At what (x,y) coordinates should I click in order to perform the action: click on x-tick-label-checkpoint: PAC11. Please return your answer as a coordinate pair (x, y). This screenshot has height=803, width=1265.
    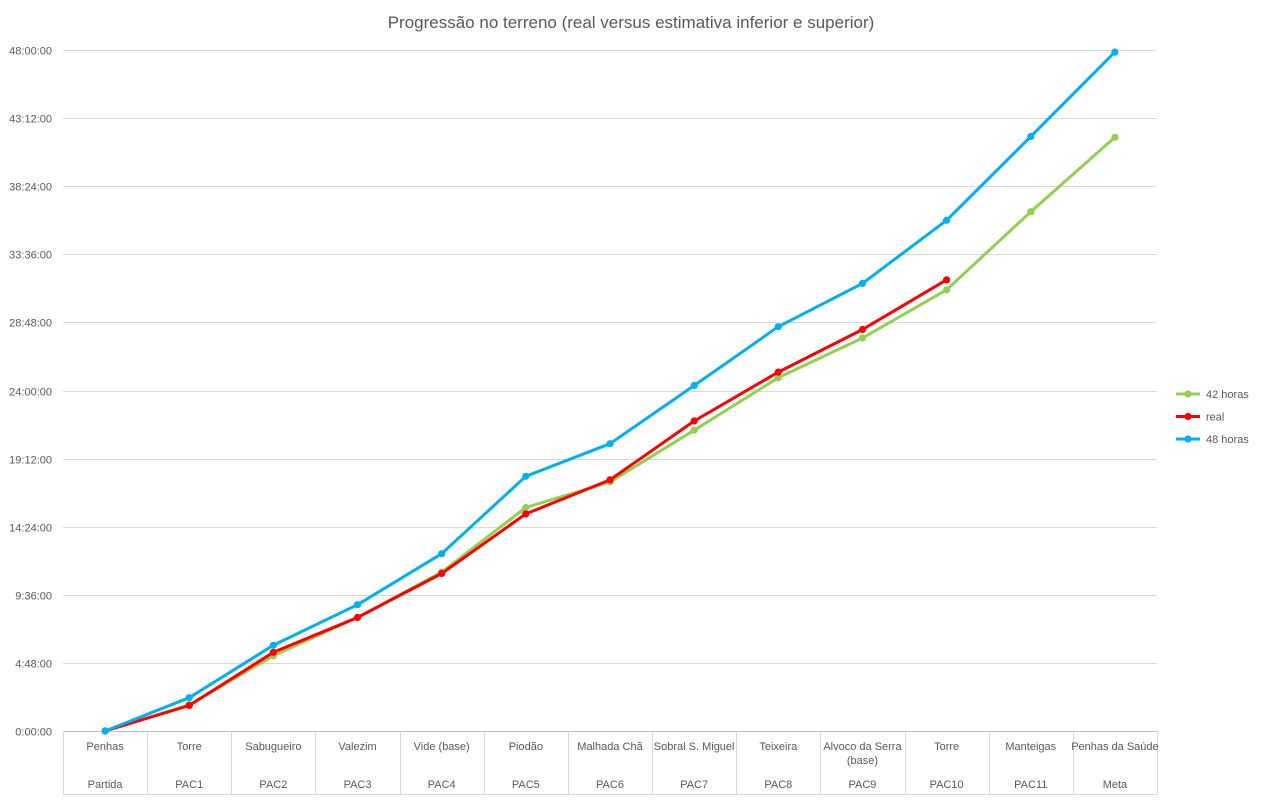
    Looking at the image, I should click on (1030, 785).